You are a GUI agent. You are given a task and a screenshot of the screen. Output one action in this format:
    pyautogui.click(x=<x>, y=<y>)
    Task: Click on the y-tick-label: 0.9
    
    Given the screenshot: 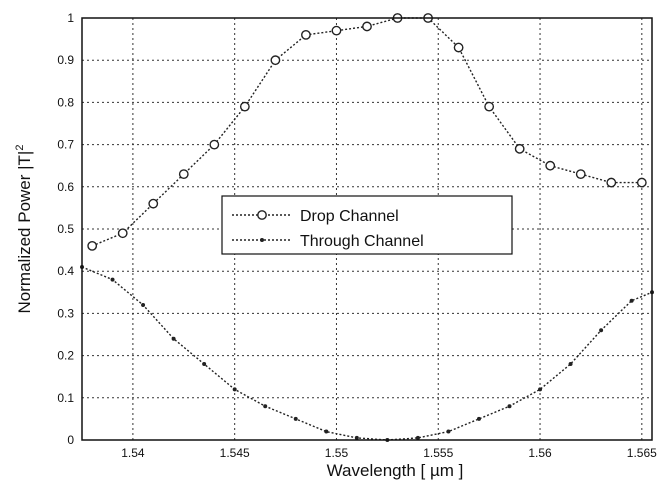 What is the action you would take?
    pyautogui.click(x=65, y=60)
    